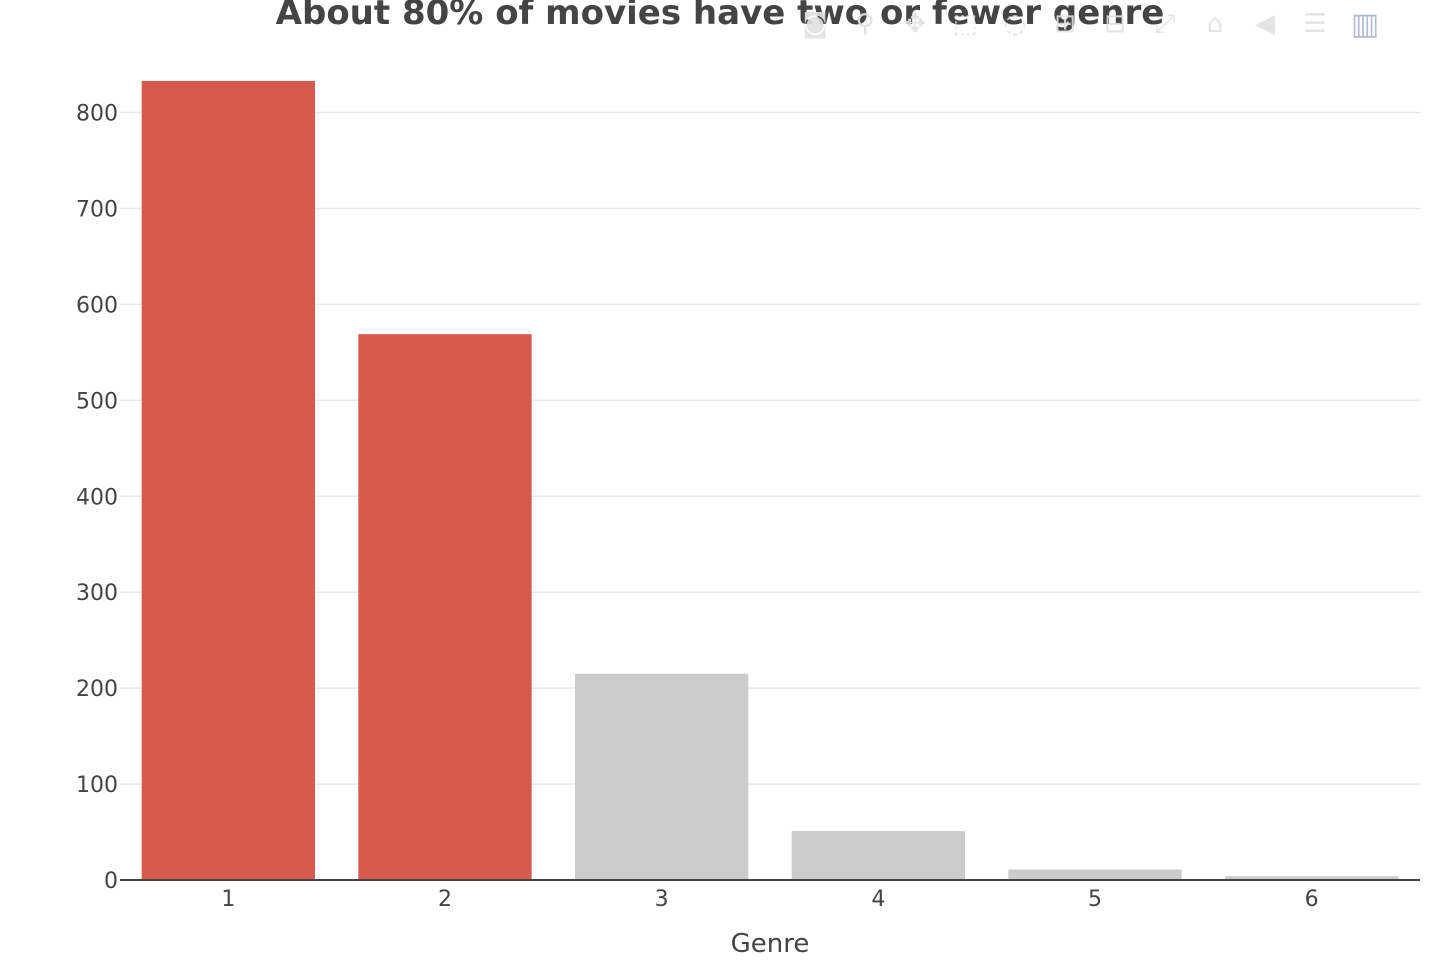 This screenshot has height=961, width=1436. Describe the element at coordinates (111, 881) in the screenshot. I see `y-tick-label: 0` at that location.